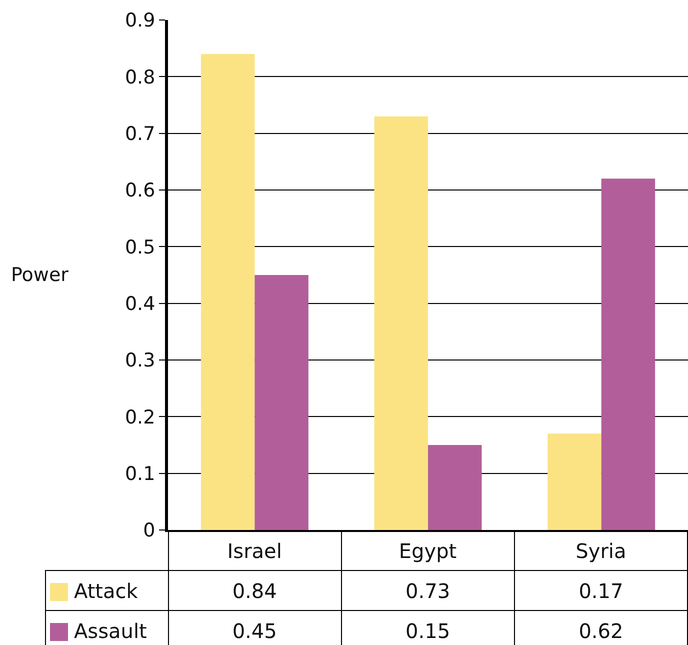 The image size is (688, 645). What do you see at coordinates (427, 627) in the screenshot?
I see `data-label: 0.15` at bounding box center [427, 627].